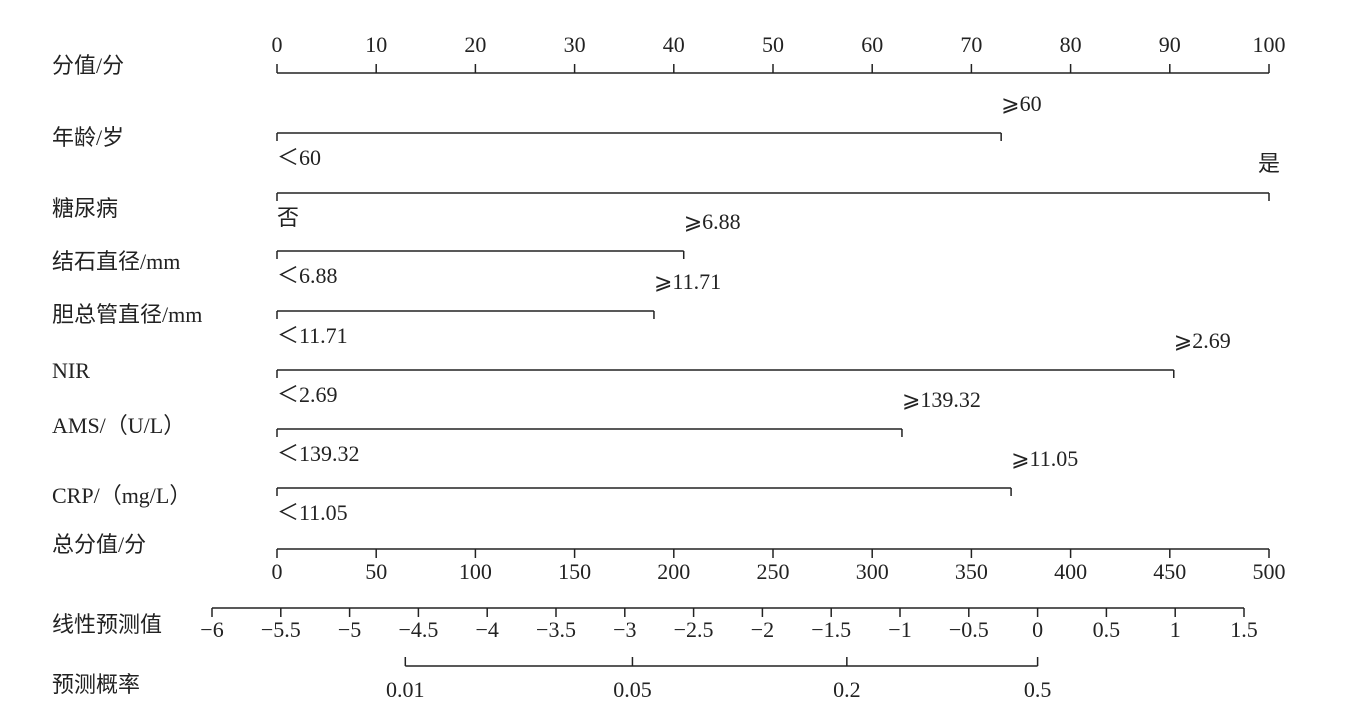 This screenshot has width=1346, height=714. I want to click on level-label: ⩾11.71, so click(687, 281).